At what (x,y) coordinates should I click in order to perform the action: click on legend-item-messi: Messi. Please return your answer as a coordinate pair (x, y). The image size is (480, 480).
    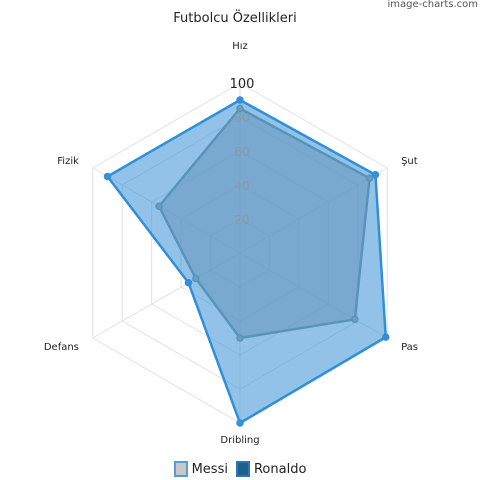
    Looking at the image, I should click on (200, 469).